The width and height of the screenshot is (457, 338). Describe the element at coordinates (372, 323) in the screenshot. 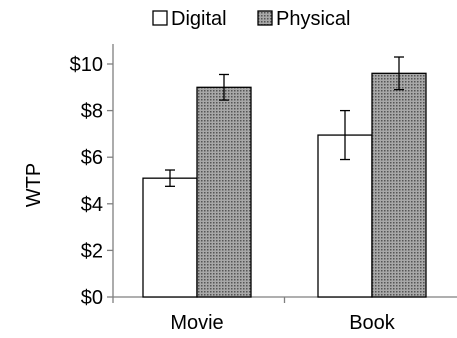

I see `category-label-book: Book` at that location.